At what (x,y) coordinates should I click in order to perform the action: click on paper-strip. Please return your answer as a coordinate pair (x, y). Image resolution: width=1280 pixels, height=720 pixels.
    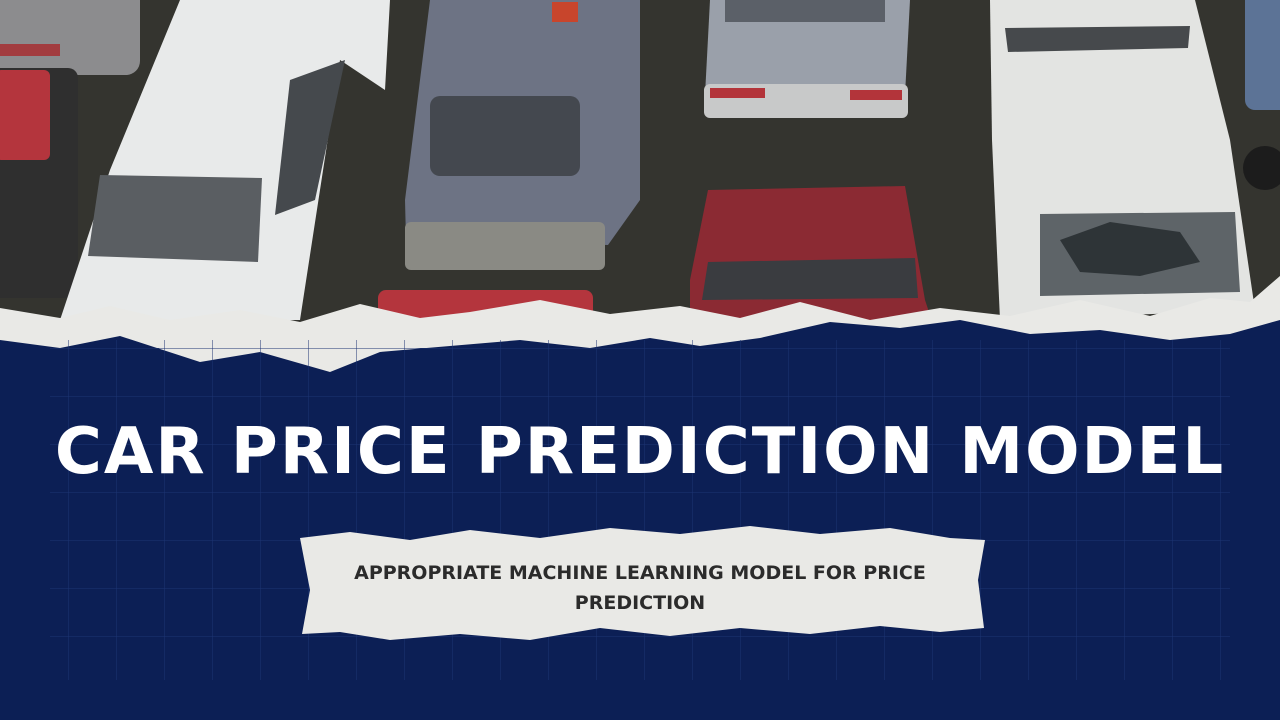
    Looking at the image, I should click on (642, 583).